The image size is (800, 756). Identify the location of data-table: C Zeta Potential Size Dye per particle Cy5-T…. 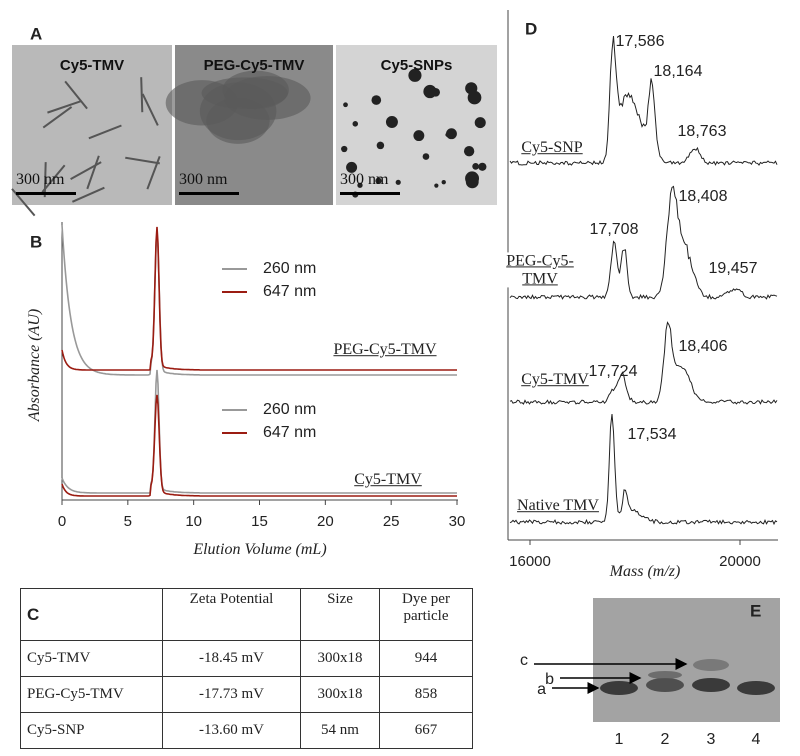
(246, 668).